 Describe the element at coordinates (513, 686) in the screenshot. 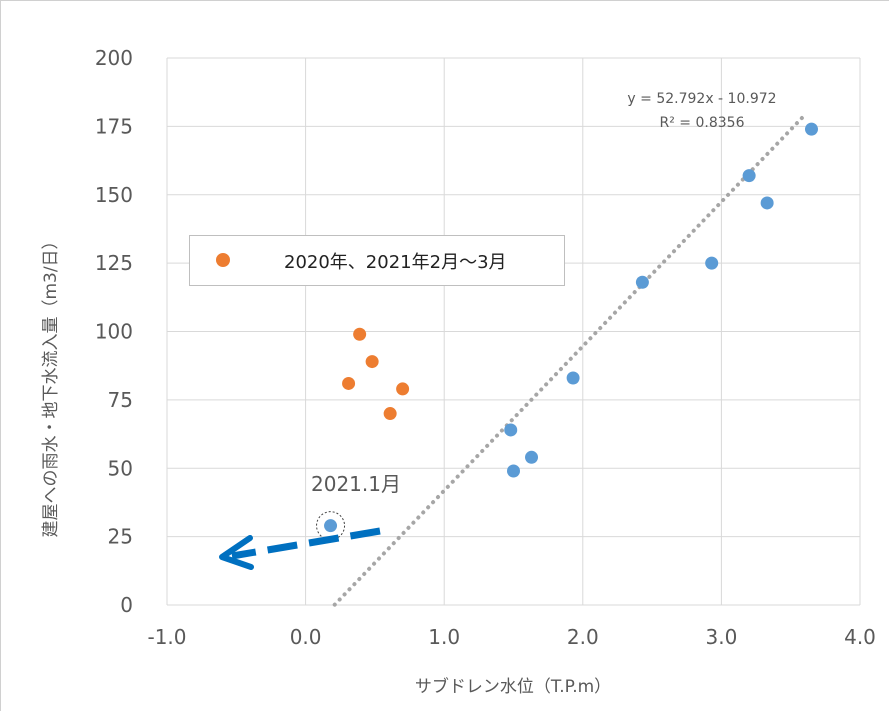

I see `x-axis-title: サブドレン水位（T.P.m）` at that location.